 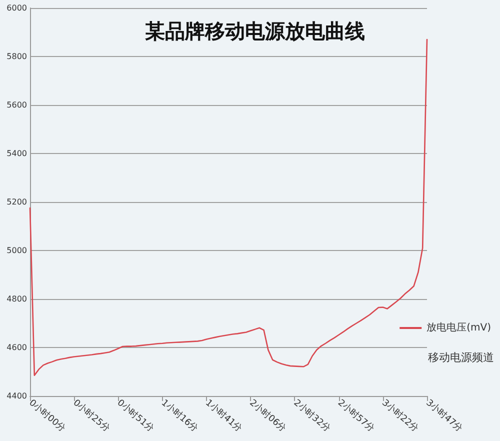 What do you see at coordinates (16, 153) in the screenshot?
I see `y-tick-label: 5400` at bounding box center [16, 153].